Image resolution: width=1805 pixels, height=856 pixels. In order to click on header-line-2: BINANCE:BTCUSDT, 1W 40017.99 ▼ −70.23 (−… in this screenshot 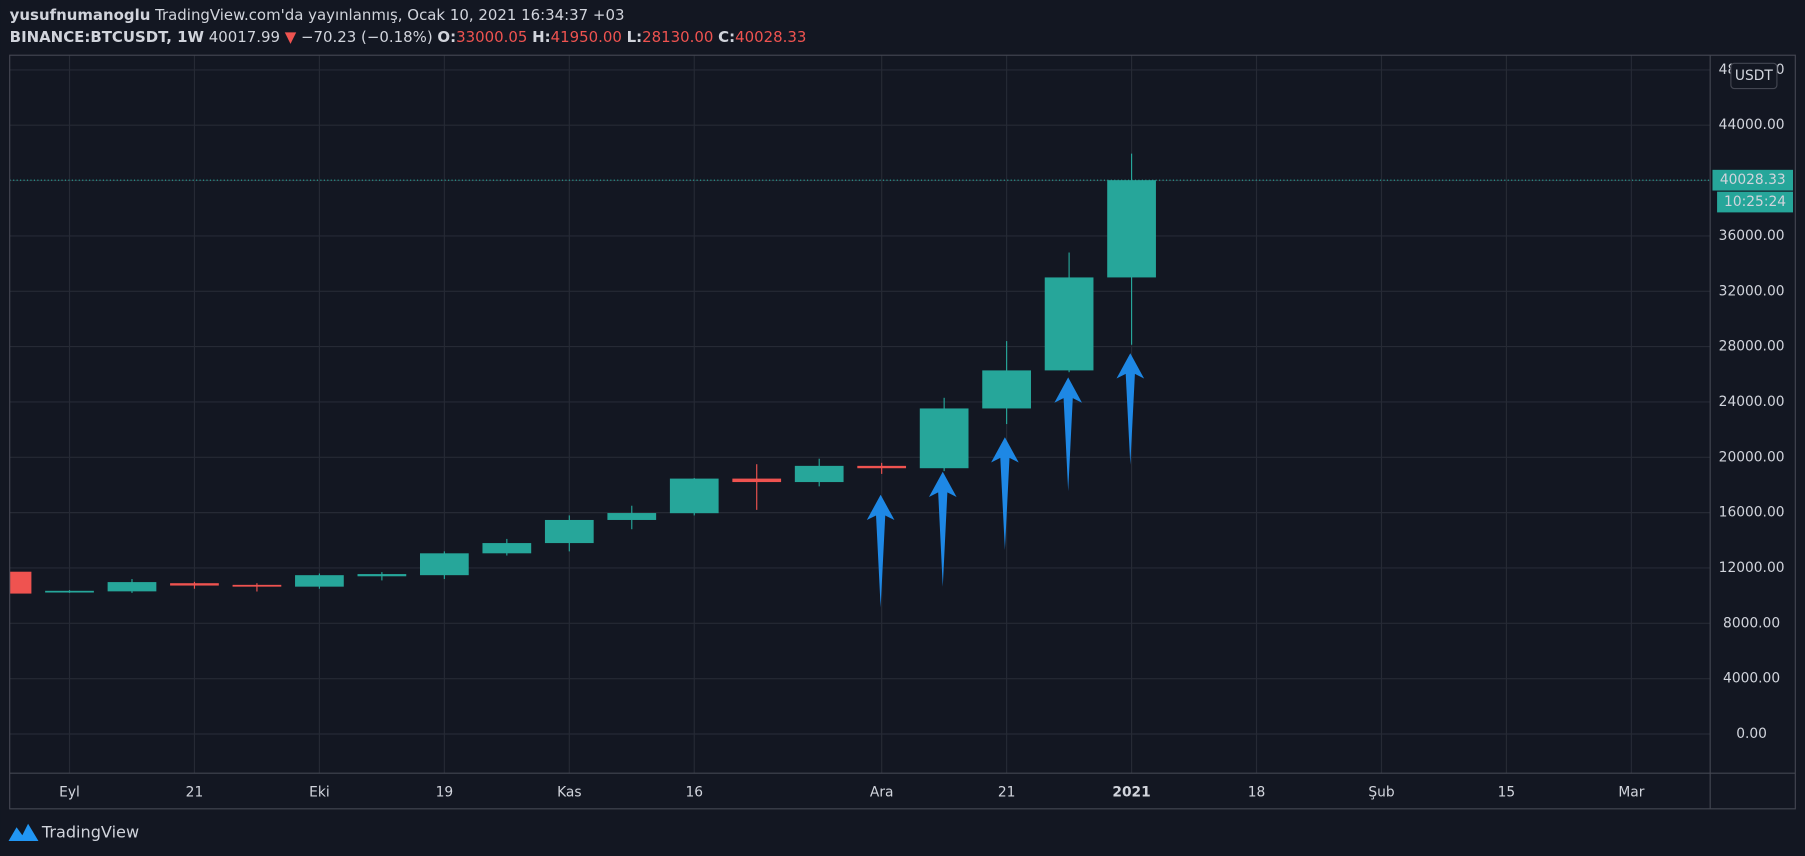, I will do `click(408, 37)`.